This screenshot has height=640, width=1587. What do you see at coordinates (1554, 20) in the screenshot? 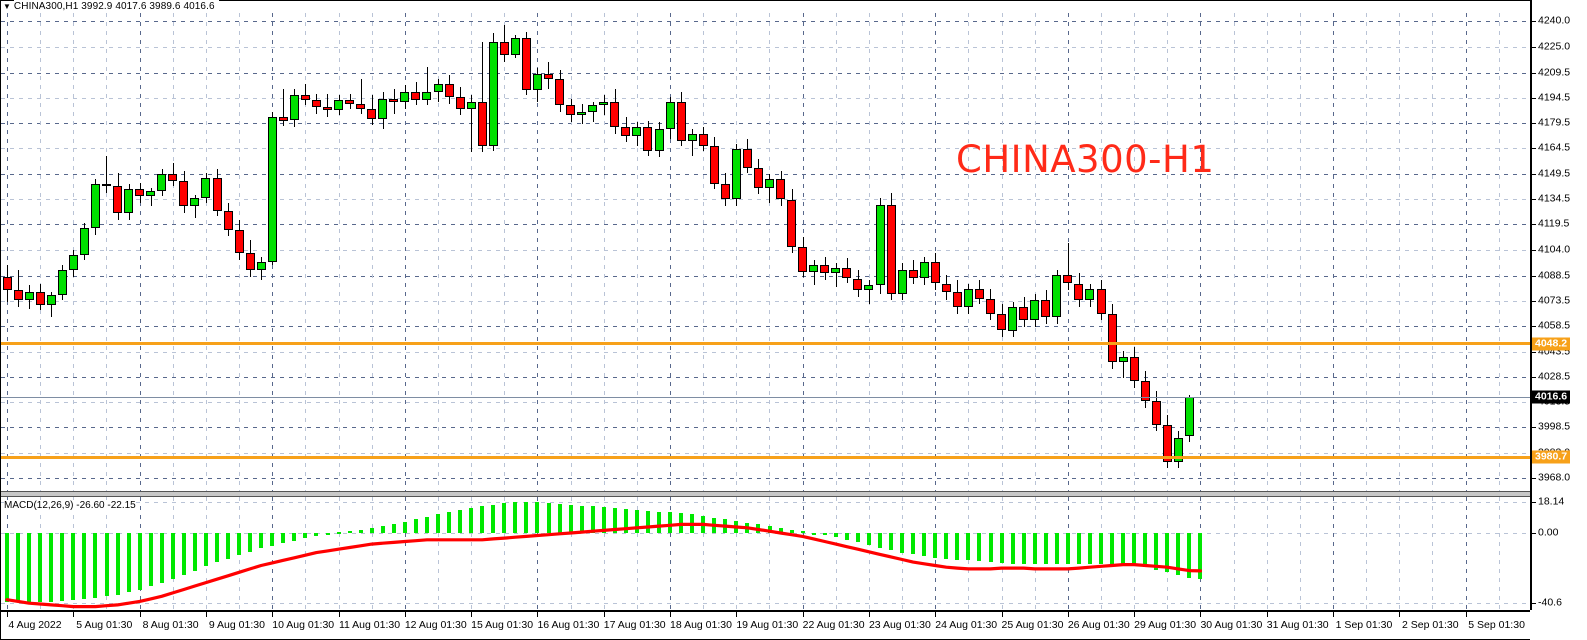
I see `price-tick-label: 4240.0` at bounding box center [1554, 20].